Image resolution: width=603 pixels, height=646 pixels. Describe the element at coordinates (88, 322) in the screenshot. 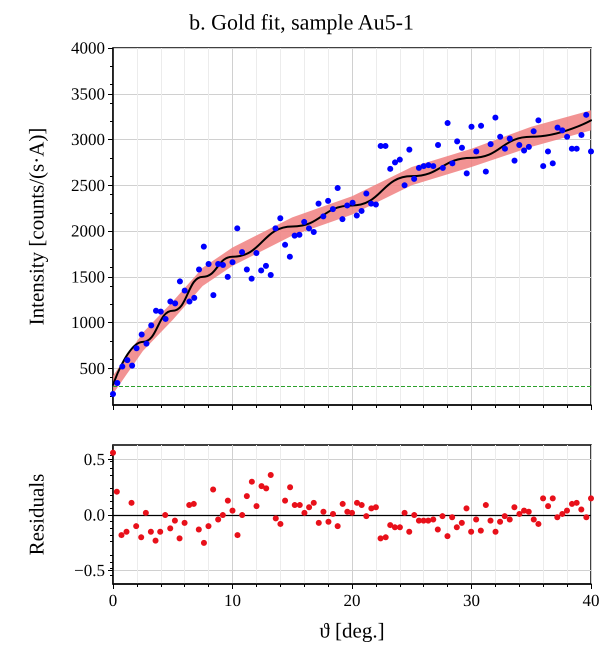

I see `y-tick-label: 1000` at that location.